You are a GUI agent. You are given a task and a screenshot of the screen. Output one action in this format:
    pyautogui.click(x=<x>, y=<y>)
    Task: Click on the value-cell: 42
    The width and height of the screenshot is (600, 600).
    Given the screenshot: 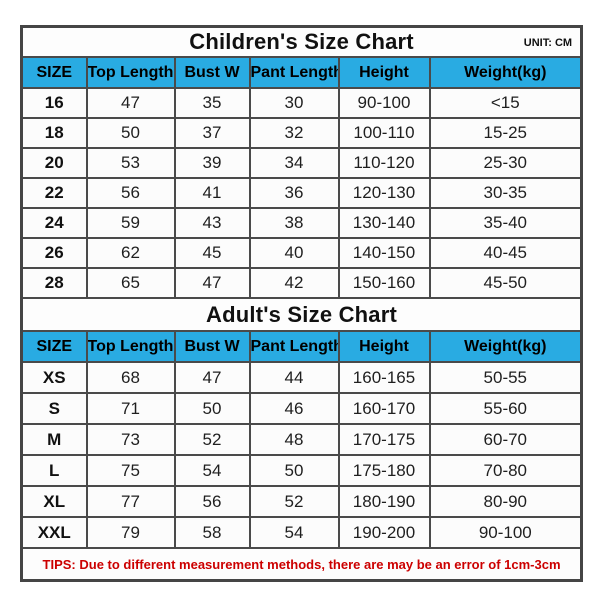 What is the action you would take?
    pyautogui.click(x=294, y=283)
    